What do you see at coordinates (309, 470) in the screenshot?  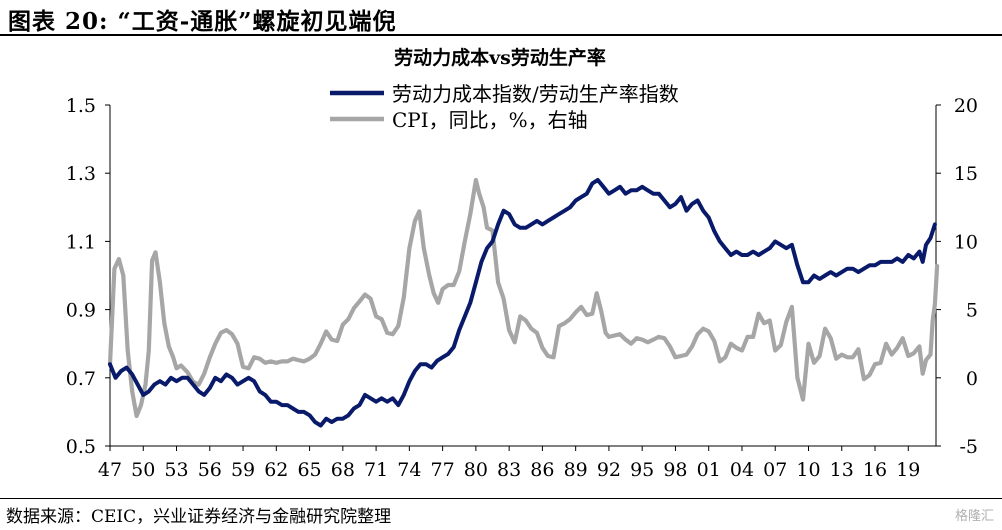 I see `x-tick-label: 65` at bounding box center [309, 470].